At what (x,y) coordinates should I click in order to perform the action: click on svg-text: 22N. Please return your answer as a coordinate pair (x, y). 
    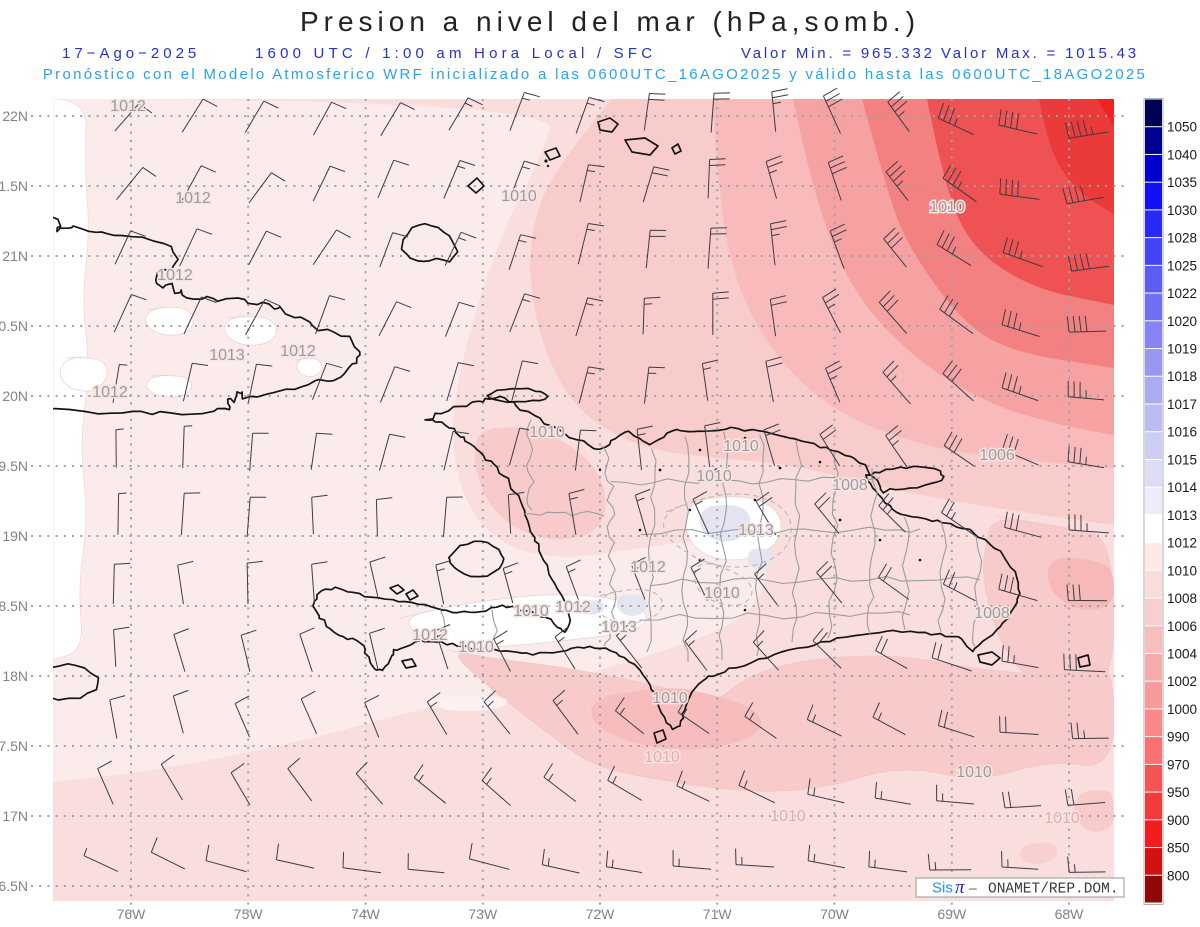
    Looking at the image, I should click on (15, 116).